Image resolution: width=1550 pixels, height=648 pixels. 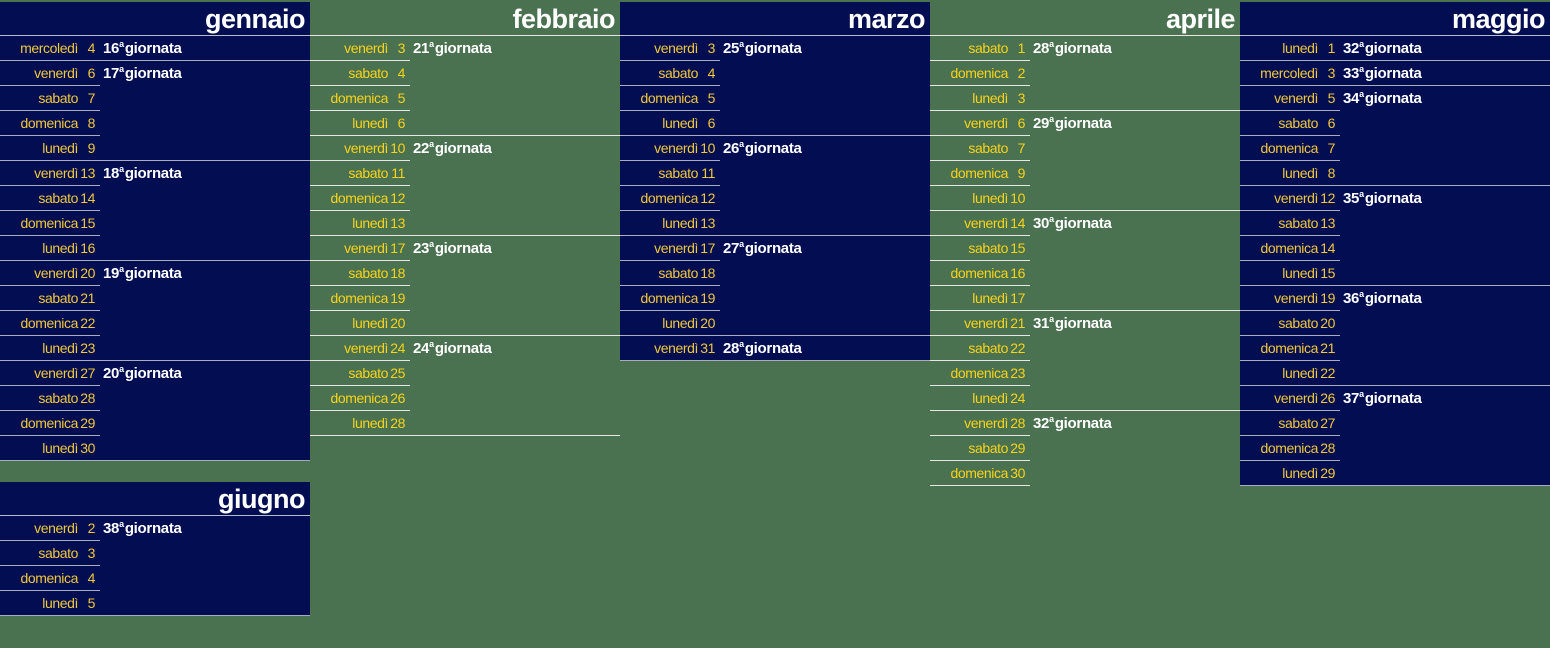 I want to click on day-cell: domenica 19, so click(x=360, y=298).